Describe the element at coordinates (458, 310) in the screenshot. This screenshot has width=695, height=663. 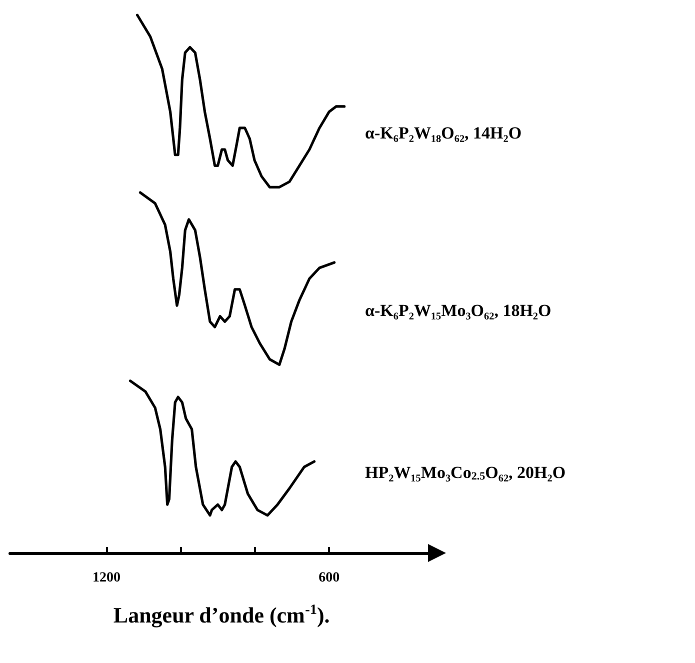
I see `text: α-K₆P₂W₁₅Mo₃O₆₂, 18H₂O` at that location.